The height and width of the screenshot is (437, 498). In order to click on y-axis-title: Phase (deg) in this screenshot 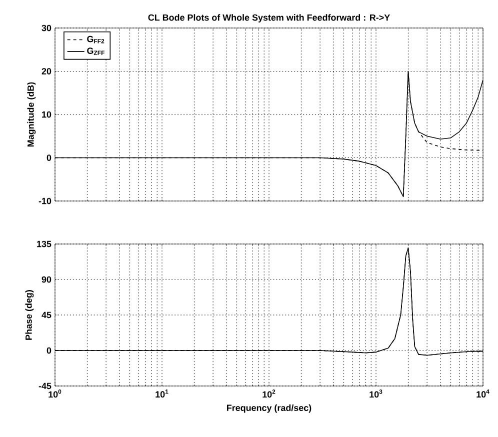, I will do `click(29, 315)`.